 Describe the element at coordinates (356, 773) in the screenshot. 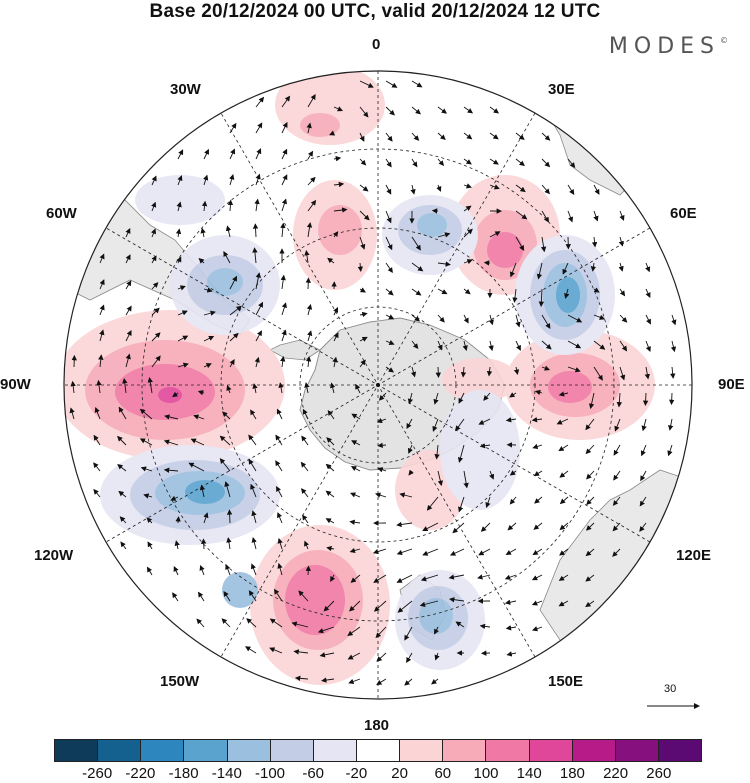

I see `colorbar-tick-label: -20` at that location.